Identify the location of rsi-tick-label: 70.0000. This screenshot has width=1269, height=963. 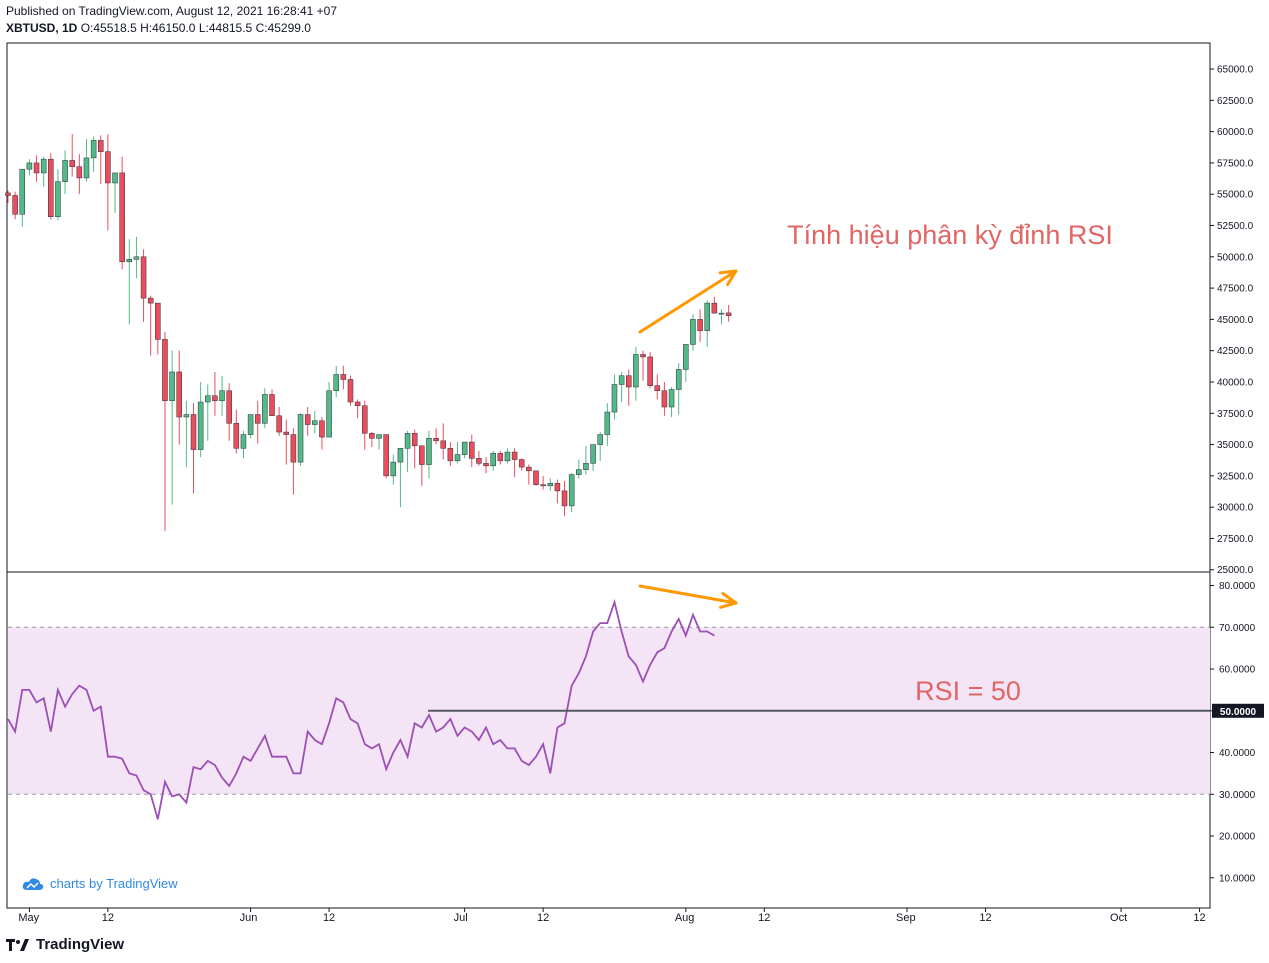
(1237, 628).